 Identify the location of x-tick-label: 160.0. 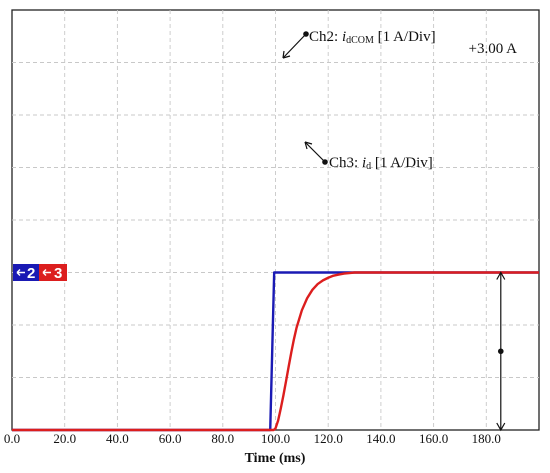
(433, 438).